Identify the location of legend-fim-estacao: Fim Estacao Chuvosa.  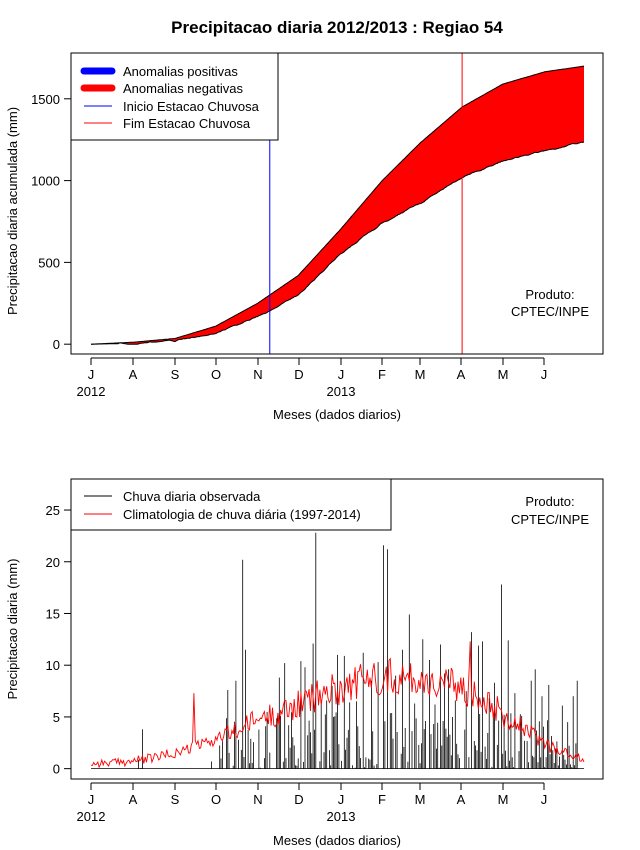
(187, 123).